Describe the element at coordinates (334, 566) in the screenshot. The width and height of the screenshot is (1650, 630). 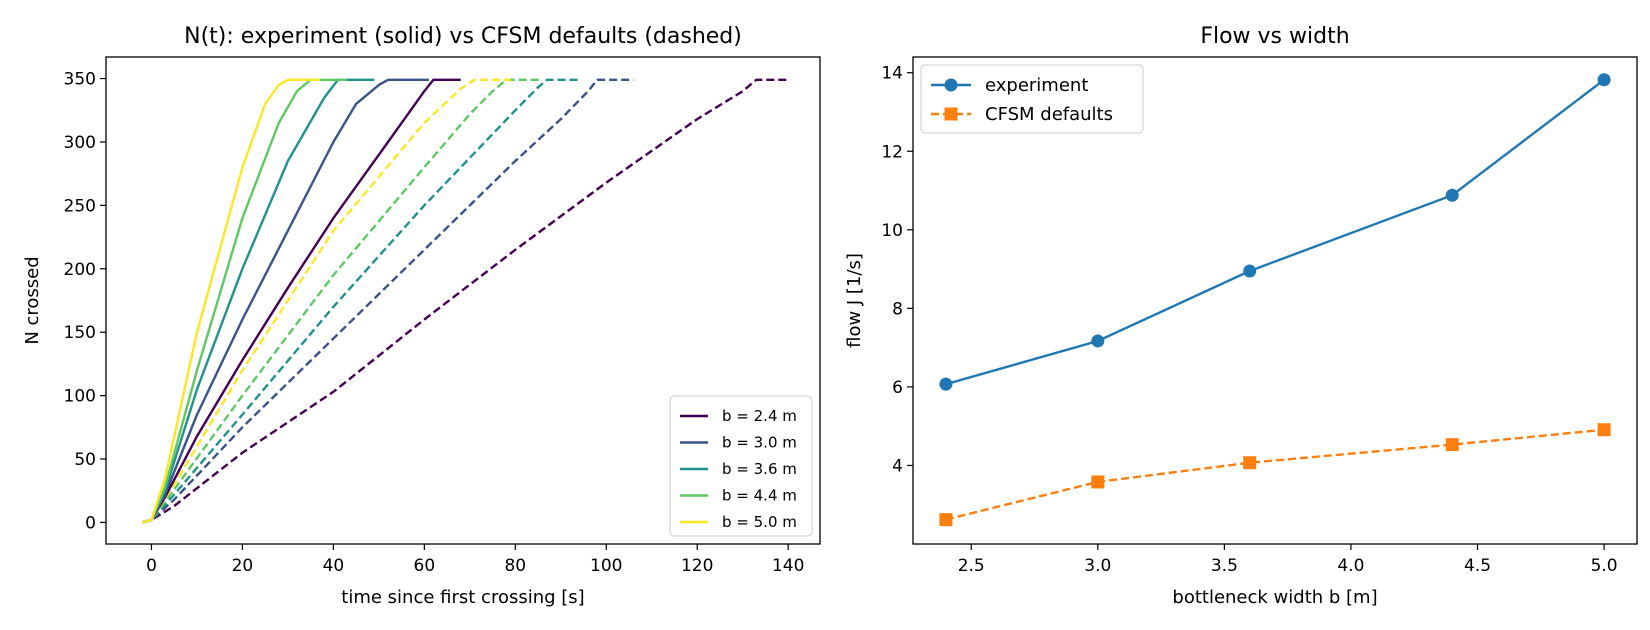
I see `x-tick-label: 40` at that location.